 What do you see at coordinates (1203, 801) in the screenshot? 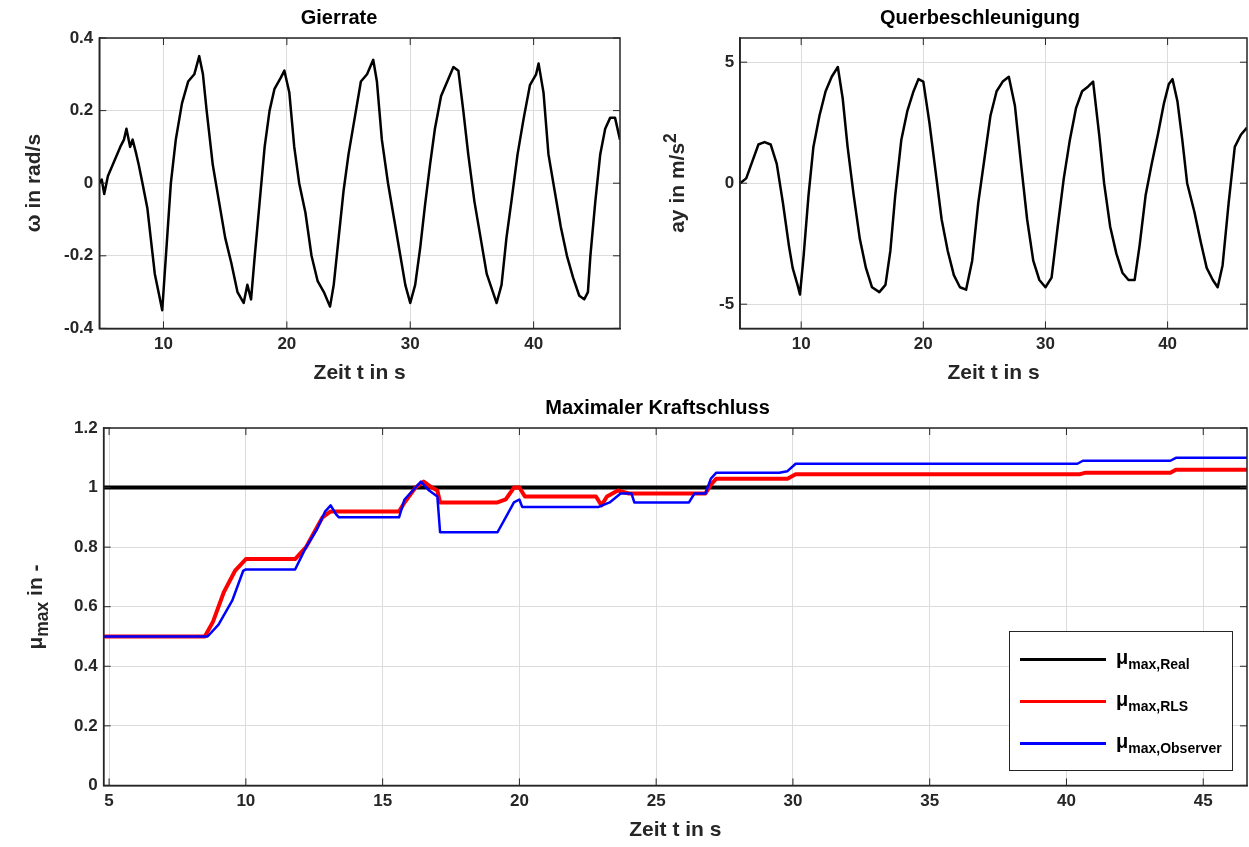
I see `x-tick-label: 45` at bounding box center [1203, 801].